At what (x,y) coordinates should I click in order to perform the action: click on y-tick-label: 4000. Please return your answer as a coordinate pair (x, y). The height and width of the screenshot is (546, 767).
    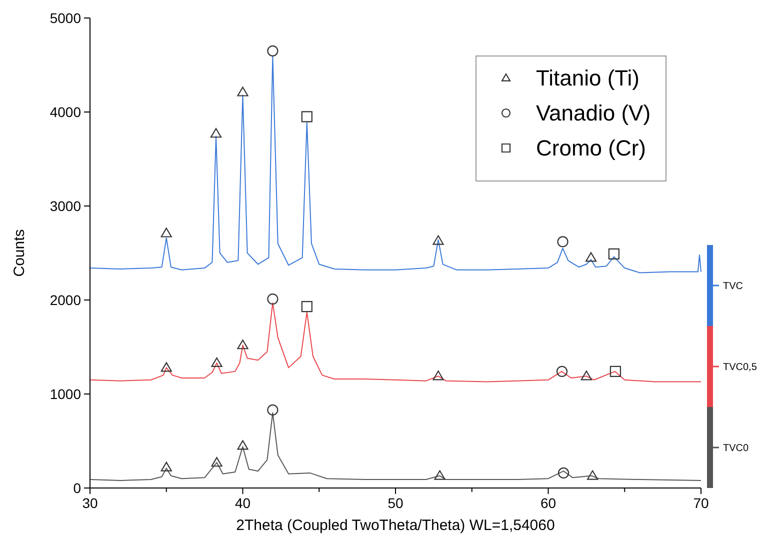
    Looking at the image, I should click on (66, 112).